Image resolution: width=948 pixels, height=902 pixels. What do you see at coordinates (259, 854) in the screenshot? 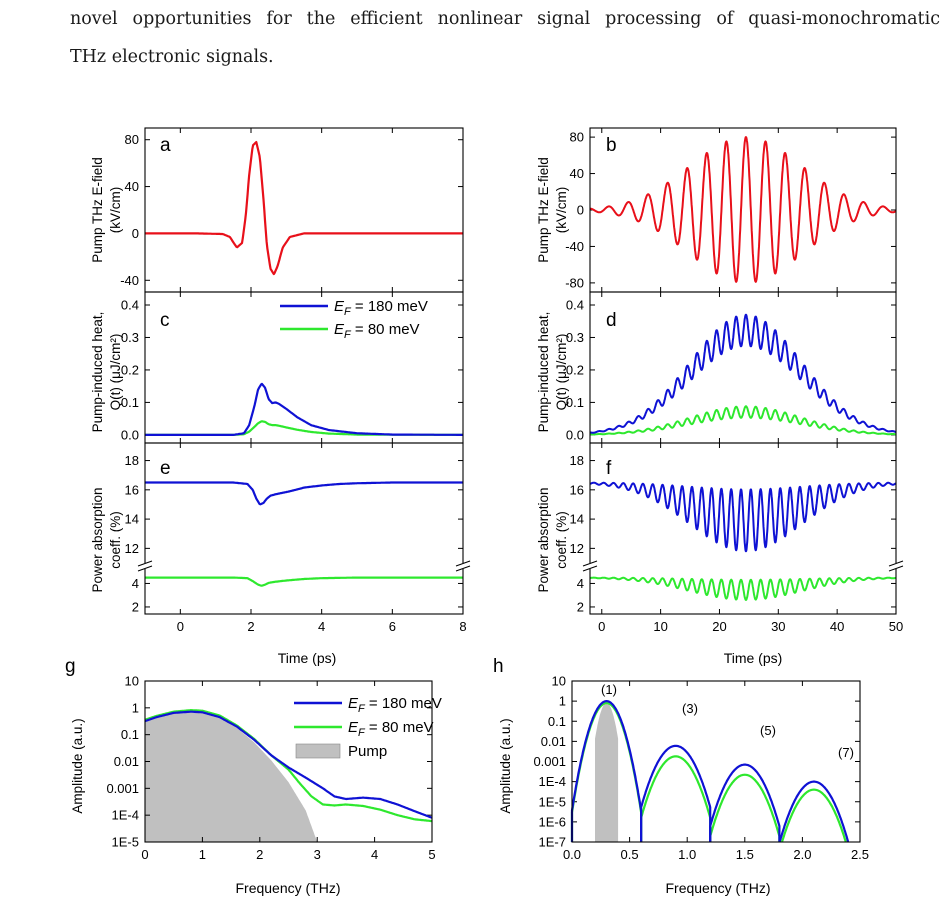
I see `xtick-label-g: 2` at bounding box center [259, 854].